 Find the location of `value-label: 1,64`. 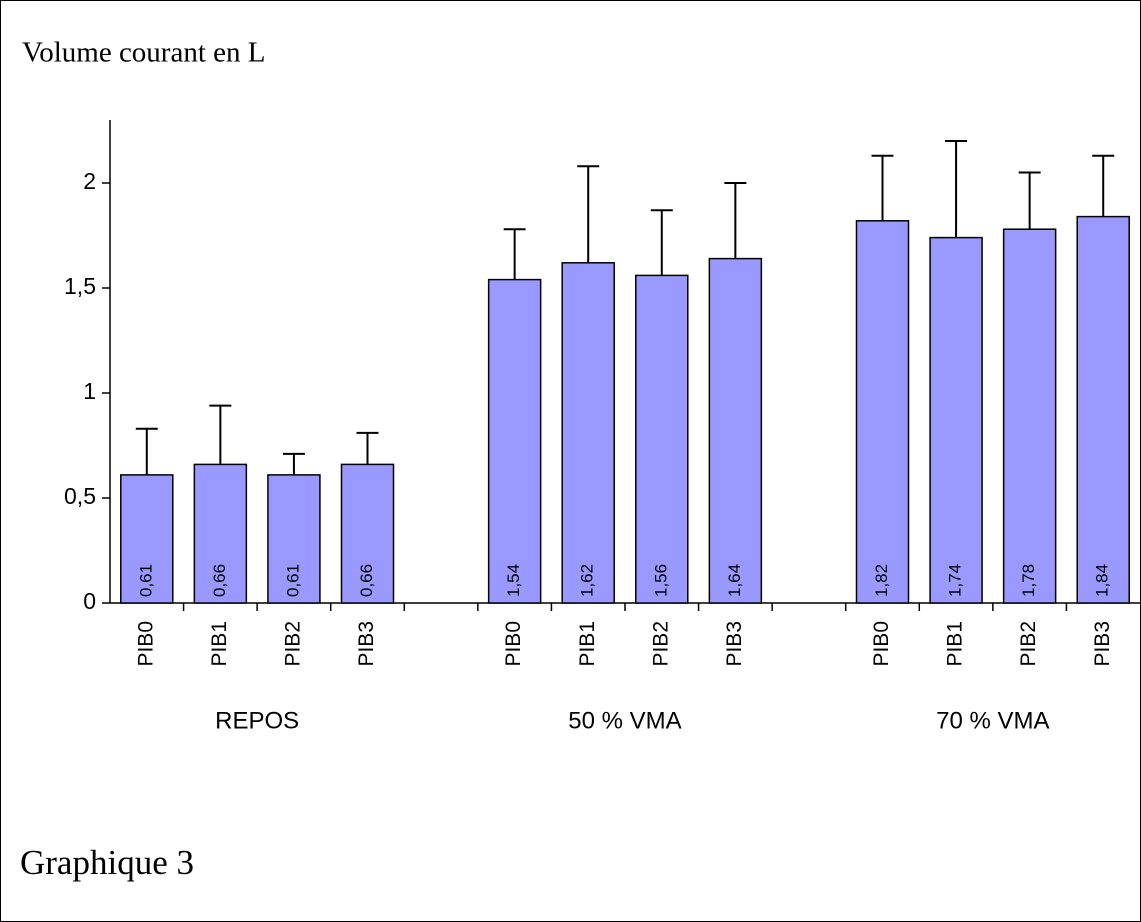

value-label: 1,64 is located at coordinates (734, 580).